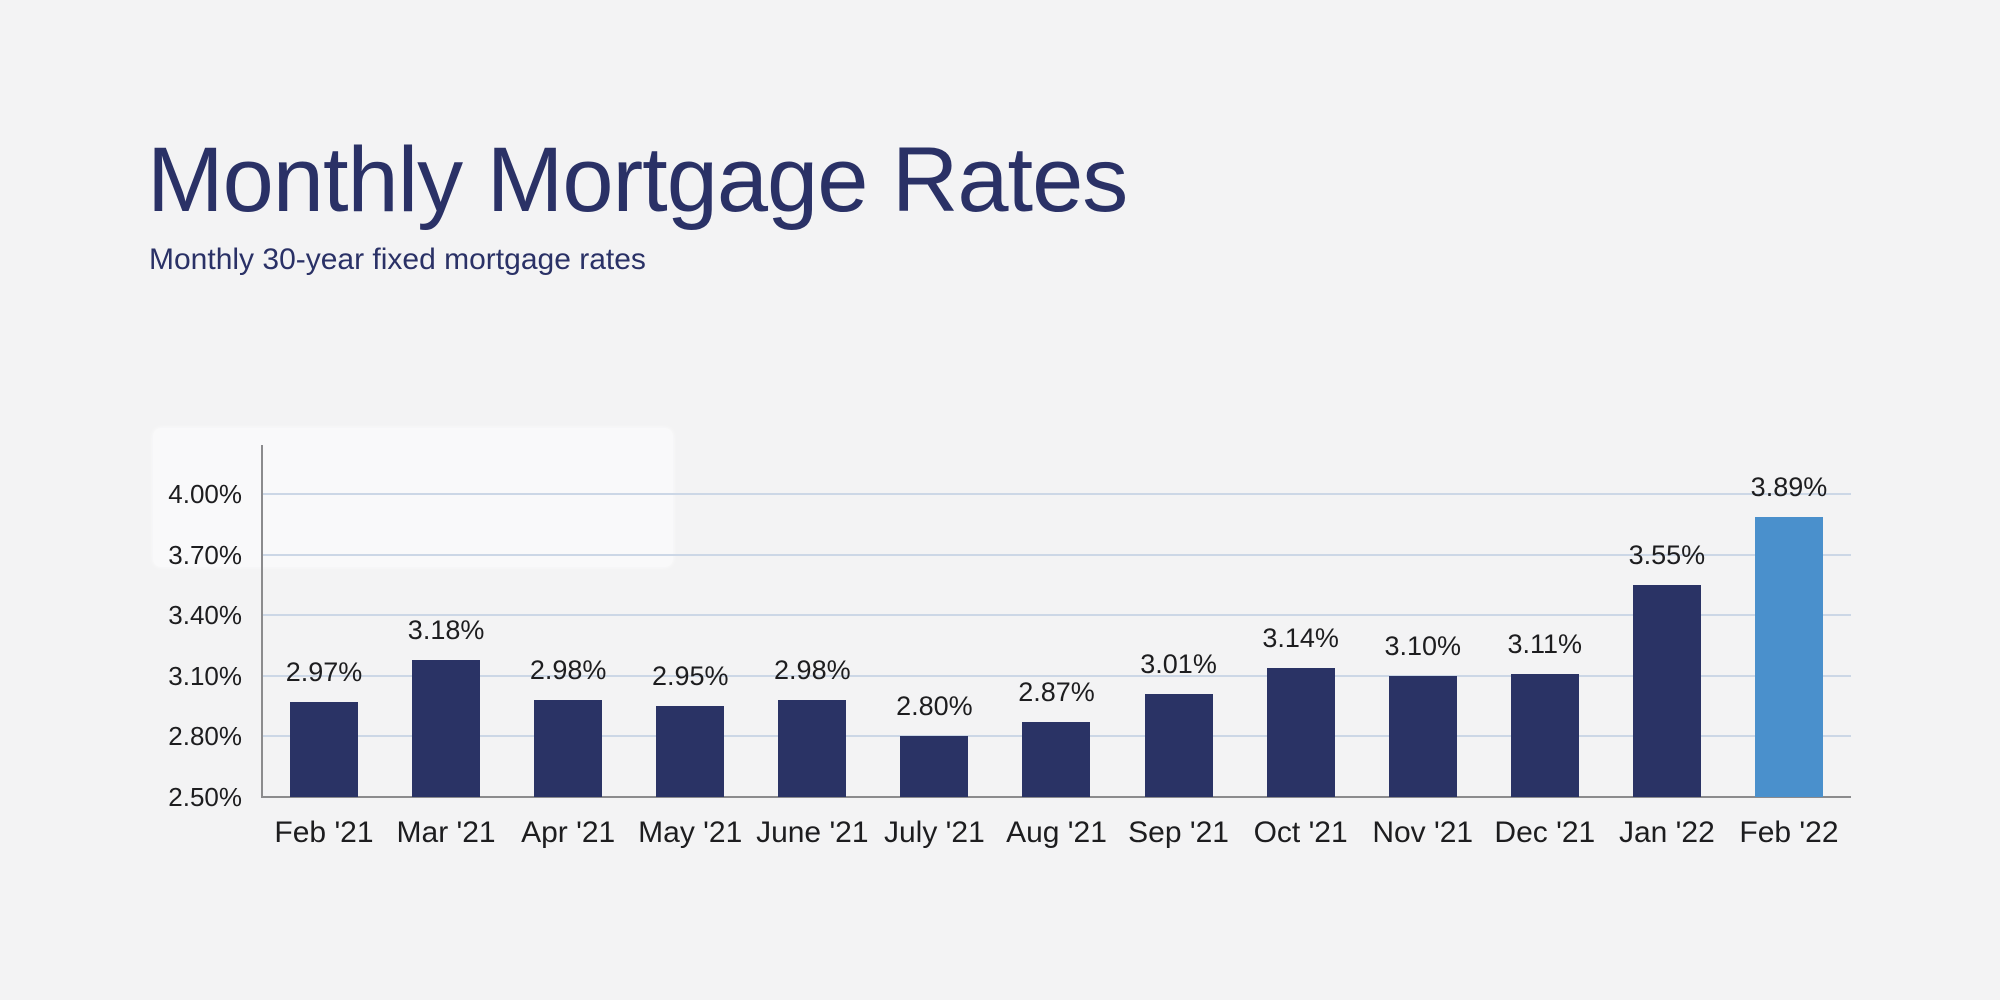 This screenshot has width=2000, height=1000. What do you see at coordinates (1056, 797) in the screenshot?
I see `x-axis-line` at bounding box center [1056, 797].